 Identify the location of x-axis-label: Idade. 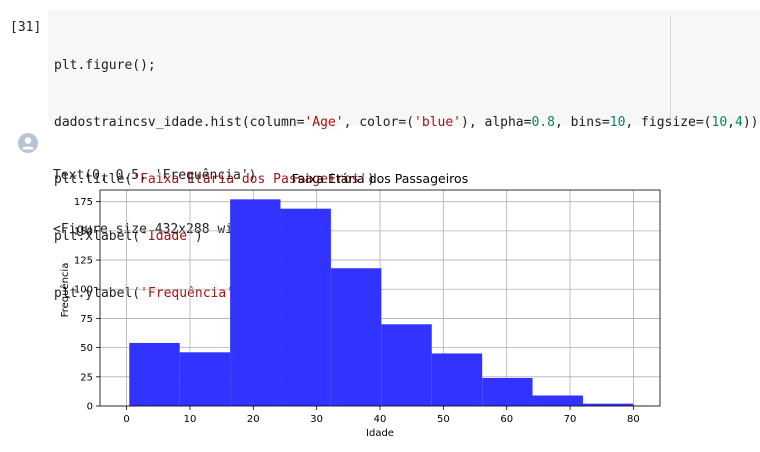
(380, 433).